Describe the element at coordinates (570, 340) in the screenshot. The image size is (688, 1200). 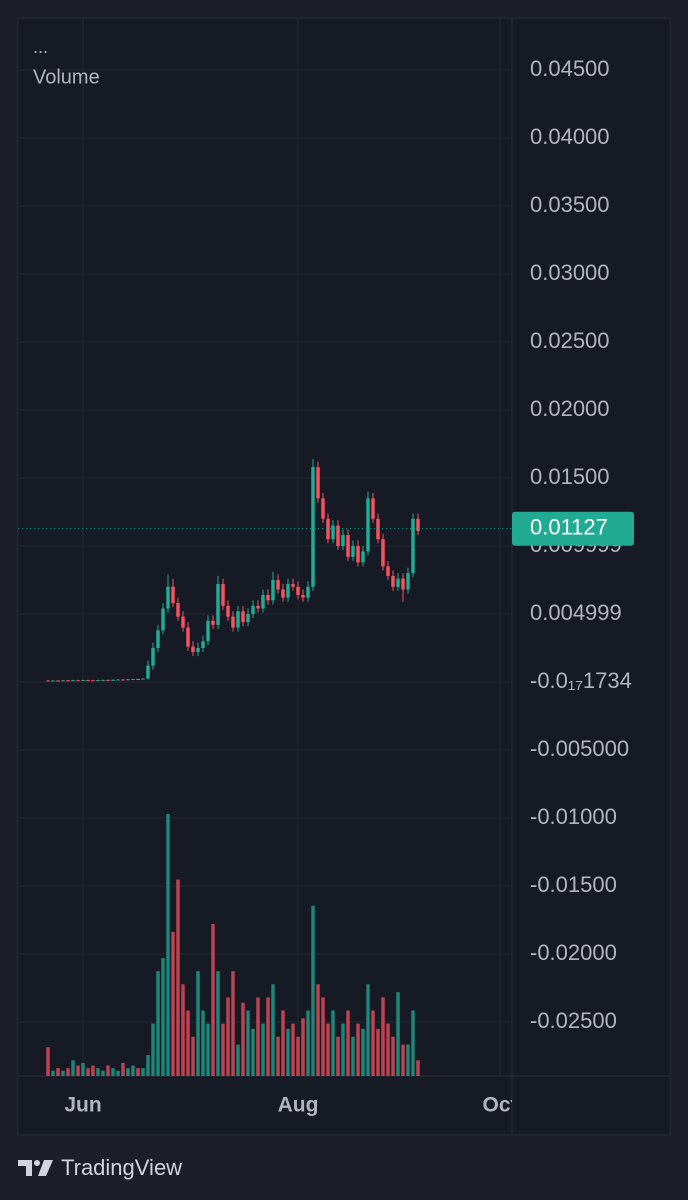
I see `y-tick-label: 0.02500` at that location.